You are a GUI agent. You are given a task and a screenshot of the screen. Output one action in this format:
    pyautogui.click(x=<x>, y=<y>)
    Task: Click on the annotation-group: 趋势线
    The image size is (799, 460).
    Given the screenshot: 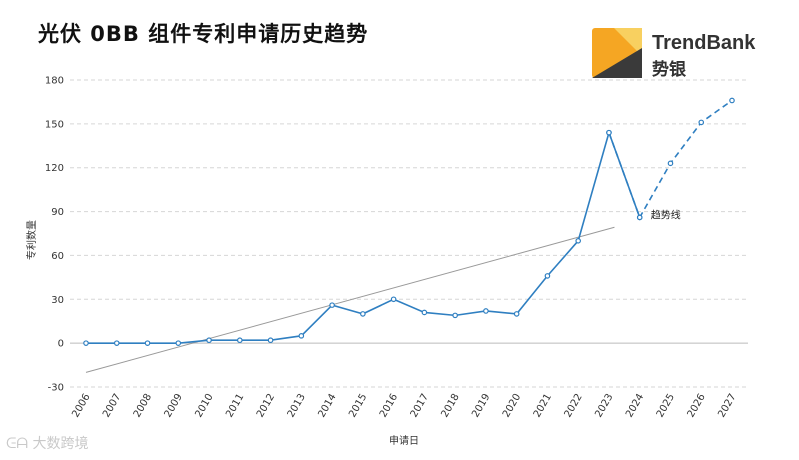 What is the action you would take?
    pyautogui.click(x=666, y=214)
    